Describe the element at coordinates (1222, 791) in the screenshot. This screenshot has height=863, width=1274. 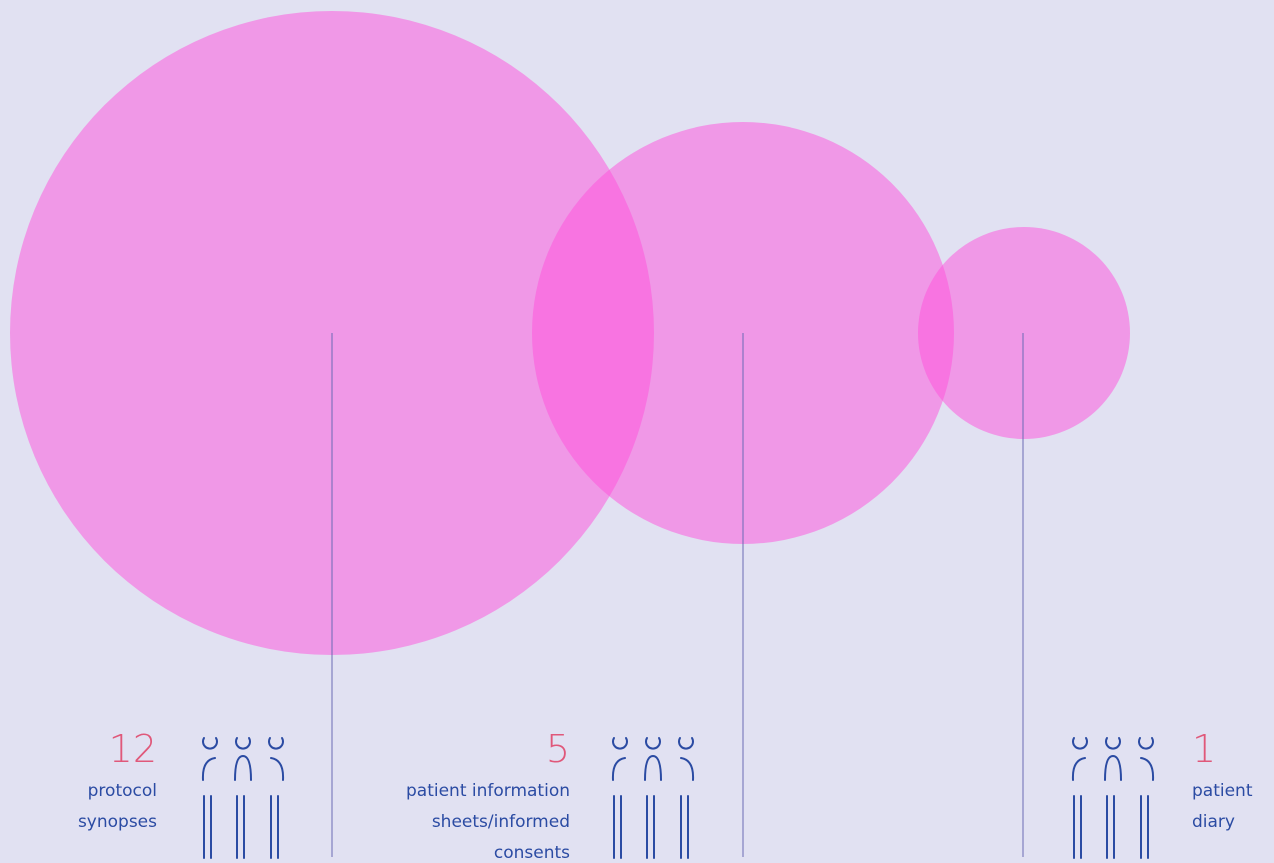
I see `item-label: patient` at that location.